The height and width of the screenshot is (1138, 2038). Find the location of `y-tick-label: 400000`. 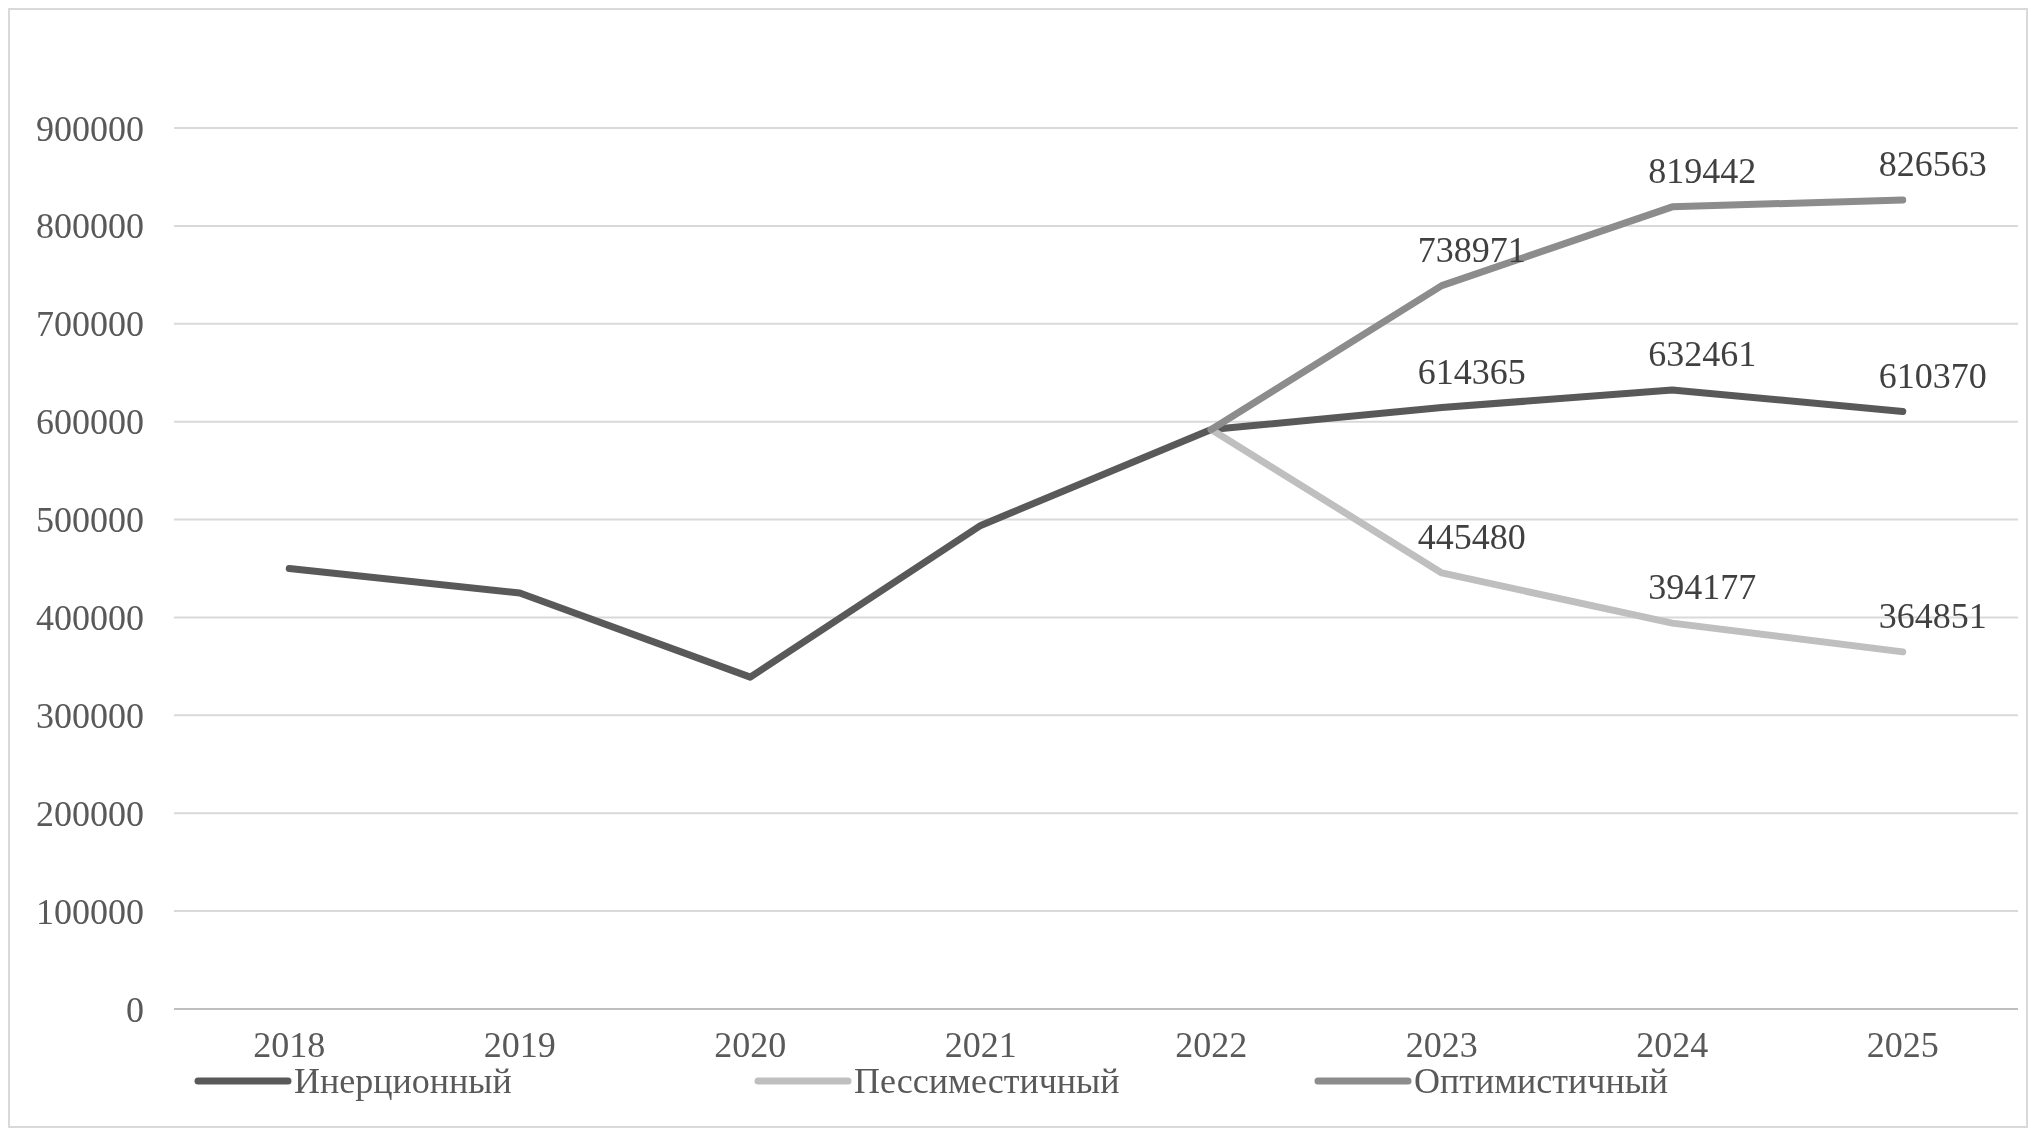

y-tick-label: 400000 is located at coordinates (90, 618).